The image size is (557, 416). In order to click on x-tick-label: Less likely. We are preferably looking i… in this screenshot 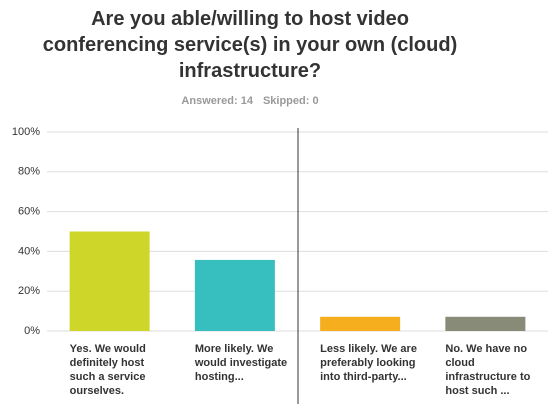, I will do `click(368, 363)`.